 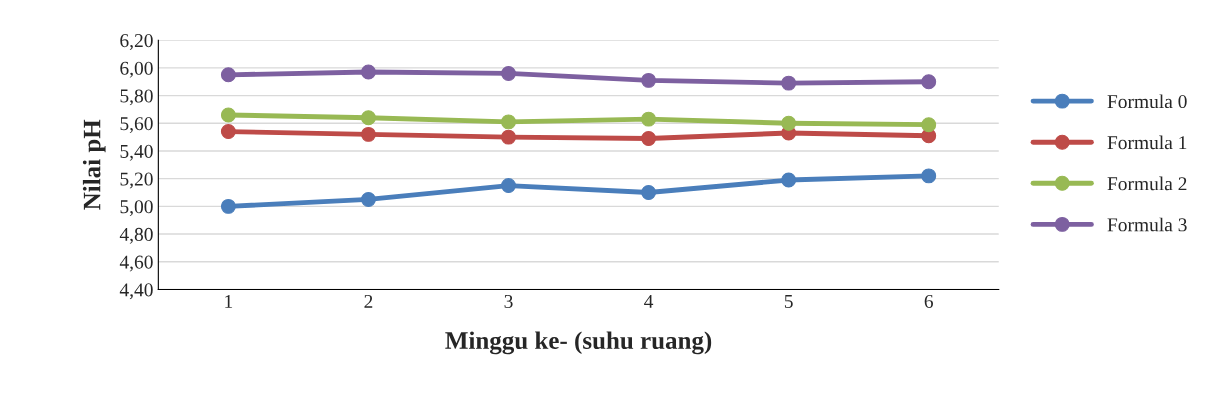 What do you see at coordinates (136, 97) in the screenshot?
I see `y-tick-label: 5,80` at bounding box center [136, 97].